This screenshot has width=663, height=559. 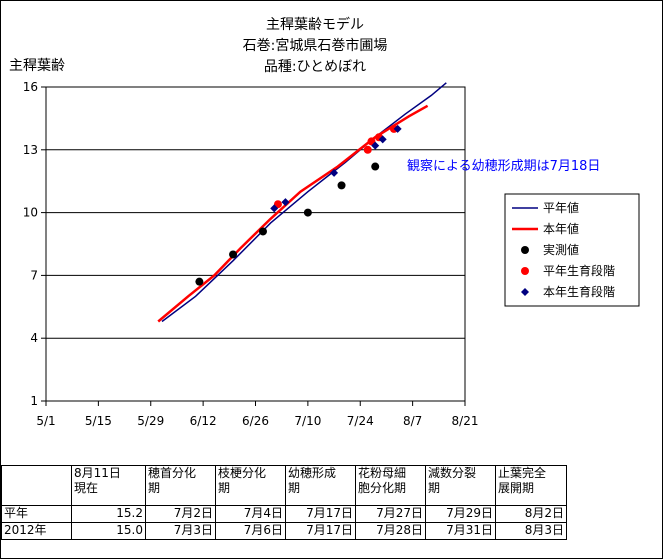 I want to click on legend-entry: 平年生育段階, so click(x=568, y=270).